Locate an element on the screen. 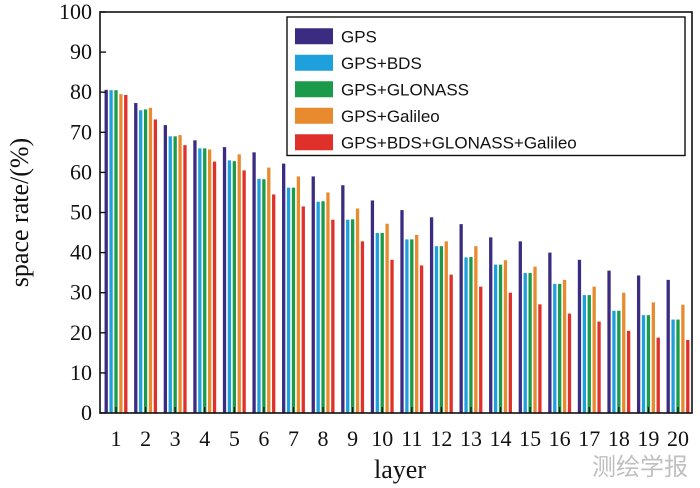  y-tick-label: 100 is located at coordinates (75, 12).